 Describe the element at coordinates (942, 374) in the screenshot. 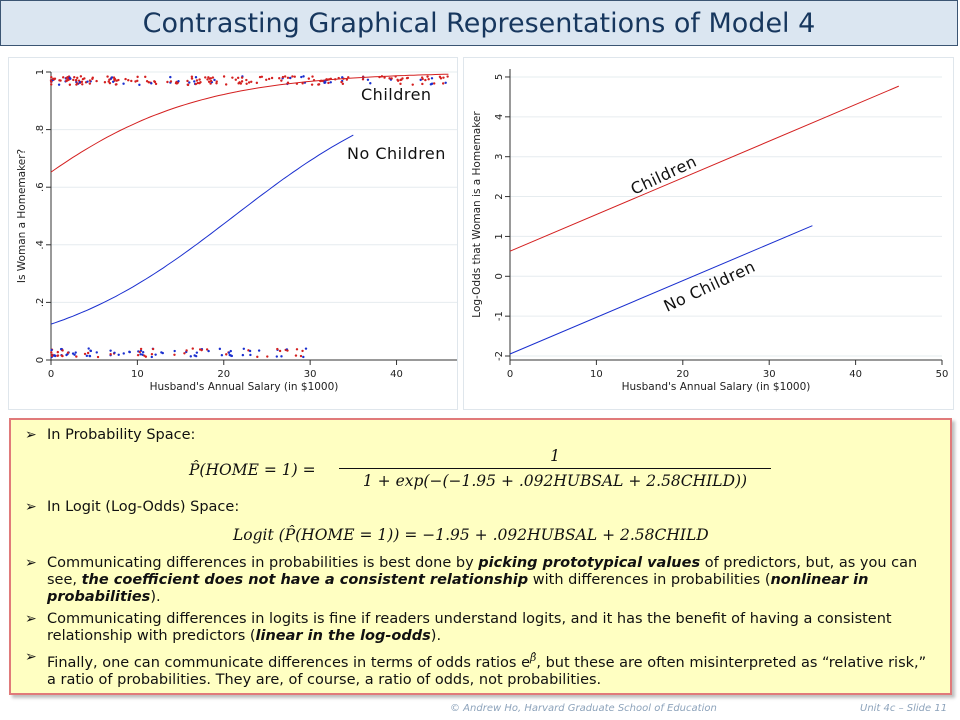

I see `x-tick-label: 50` at that location.